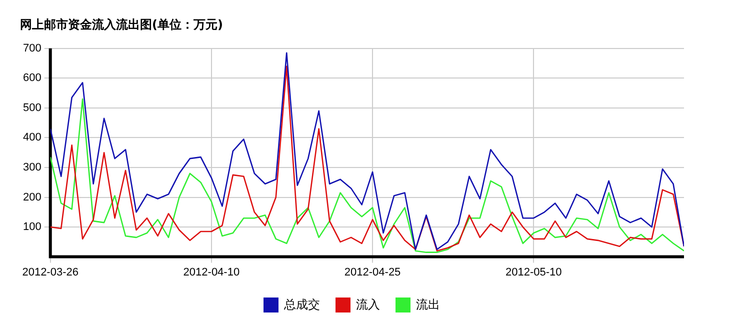  I want to click on y-tick-label: 700, so click(32, 48).